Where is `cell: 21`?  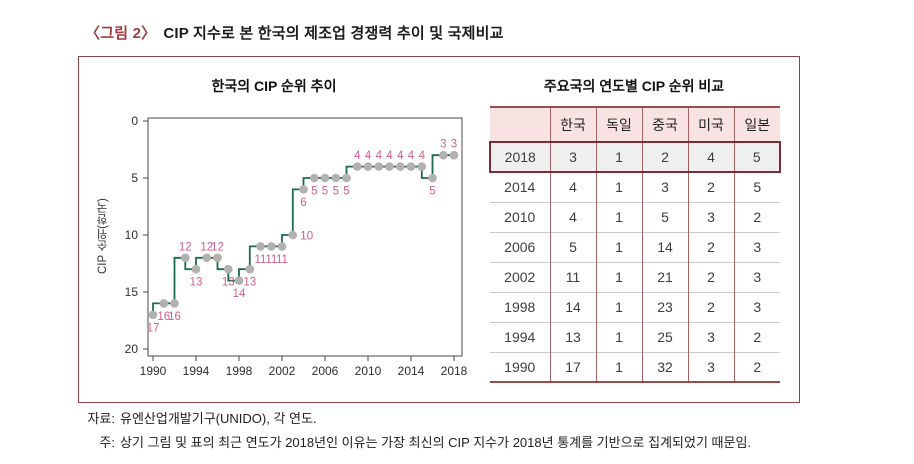 cell: 21 is located at coordinates (664, 276).